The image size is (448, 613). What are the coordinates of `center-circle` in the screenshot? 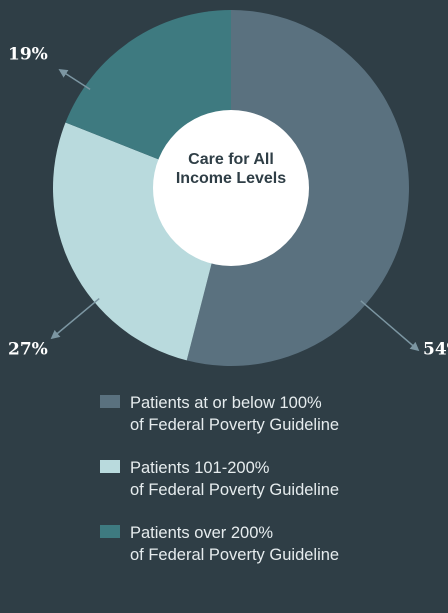 It's located at (231, 188).